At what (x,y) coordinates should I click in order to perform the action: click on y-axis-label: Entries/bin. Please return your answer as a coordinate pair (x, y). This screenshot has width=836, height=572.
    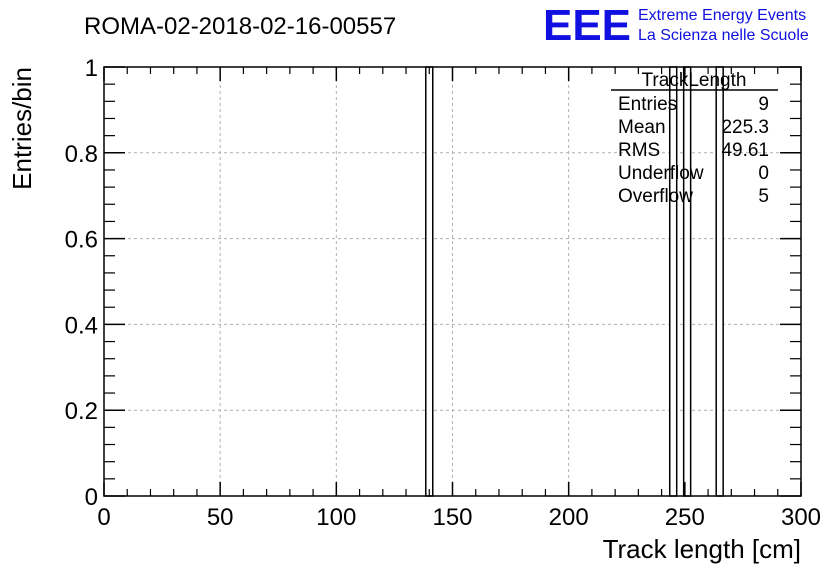
    Looking at the image, I should click on (22, 128).